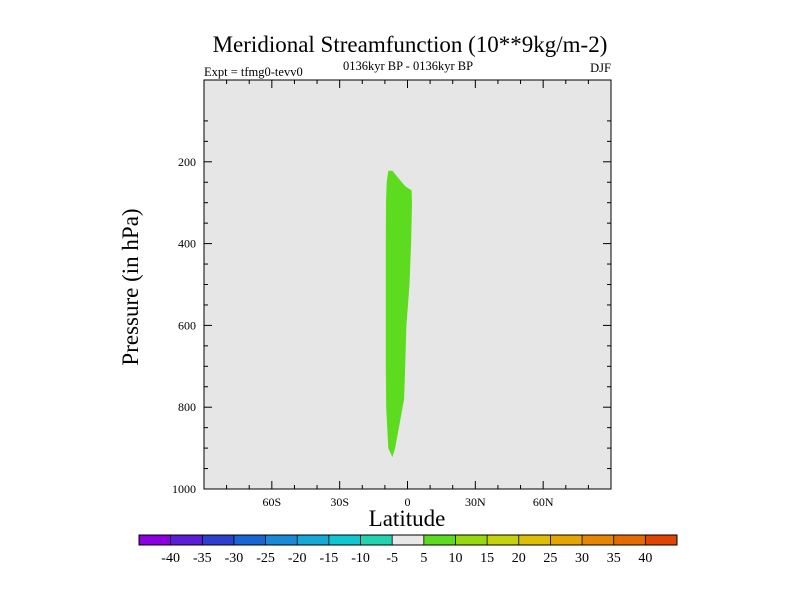 Image resolution: width=800 pixels, height=600 pixels. What do you see at coordinates (187, 407) in the screenshot?
I see `y-tick-label: 800` at bounding box center [187, 407].